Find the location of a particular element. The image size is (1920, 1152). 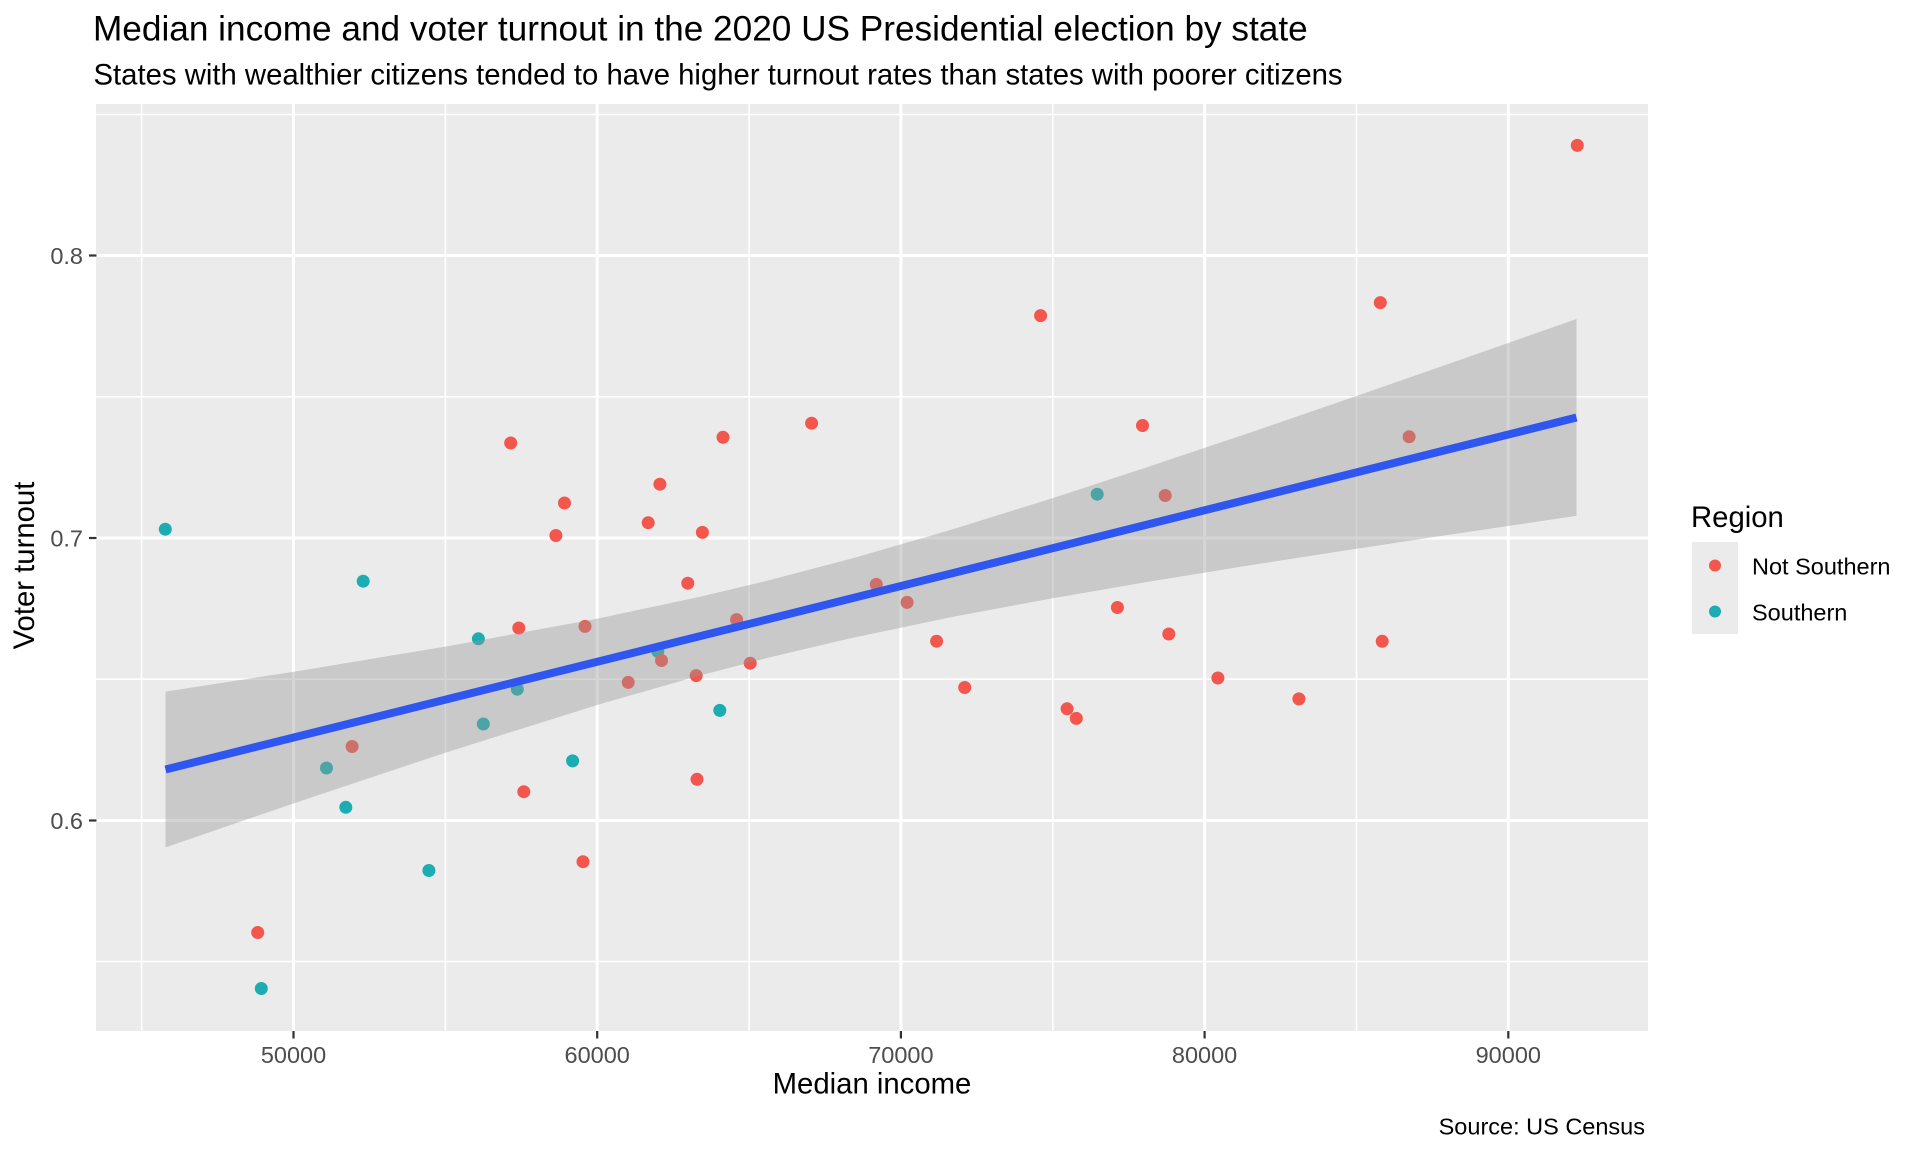

svg-text: Median income is located at coordinates (872, 1084).